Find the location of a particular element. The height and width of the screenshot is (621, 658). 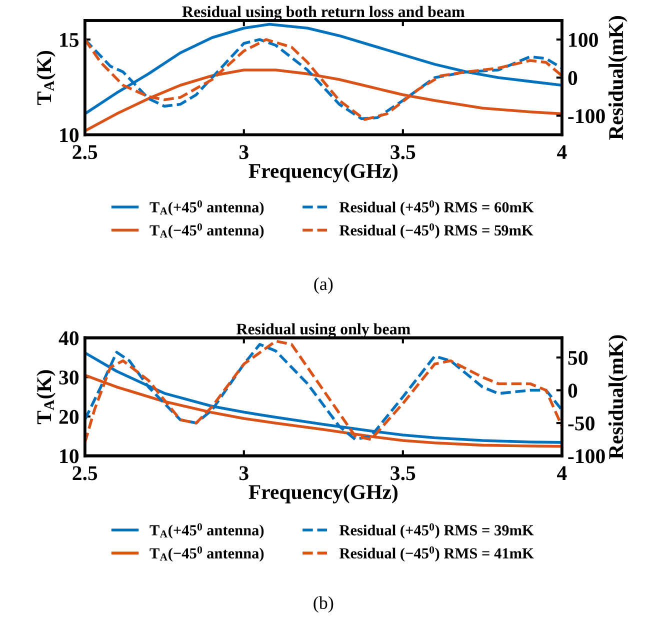

chart-title: Residual using only beam is located at coordinates (323, 330).